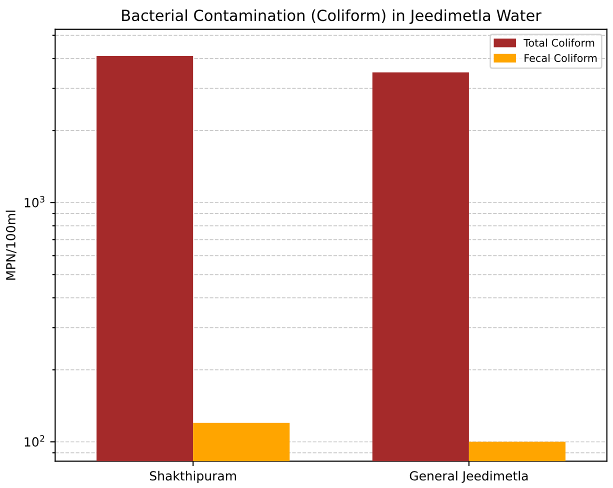 The image size is (613, 488). What do you see at coordinates (34, 202) in the screenshot?
I see `y-tick-label: 10$^{3}$` at bounding box center [34, 202].